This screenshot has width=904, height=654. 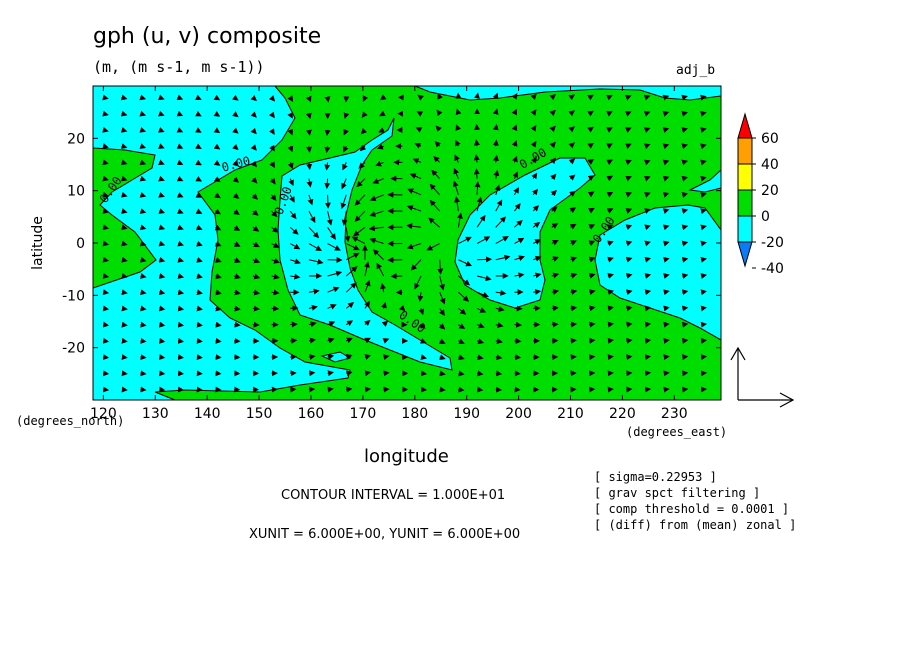 I want to click on note-line: [ comp threshold = 0.0001 ], so click(x=692, y=509).